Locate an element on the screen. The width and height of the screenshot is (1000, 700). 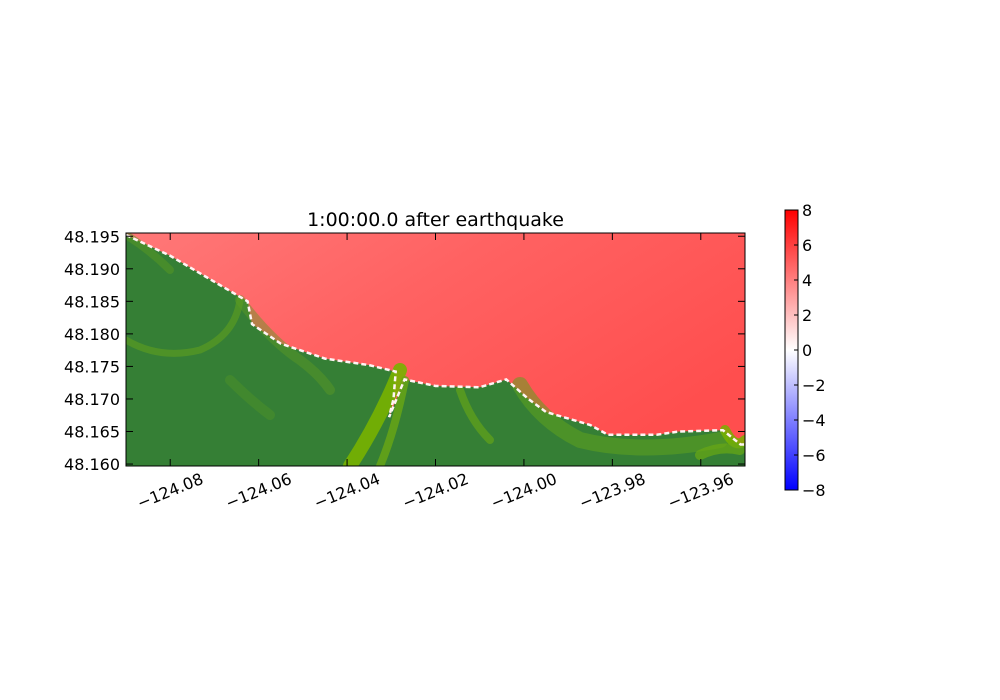
y-tick-label: 48.190 is located at coordinates (92, 269).